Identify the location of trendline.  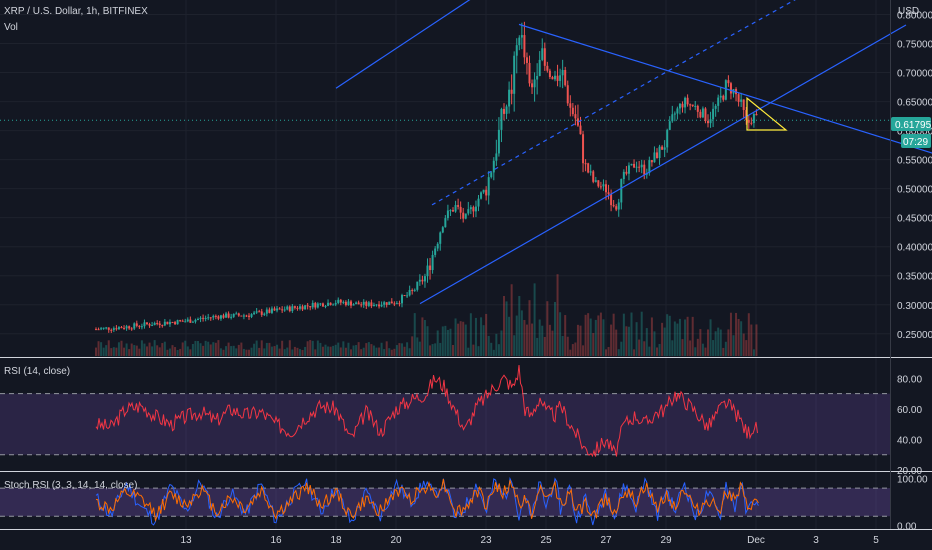
(470, 44).